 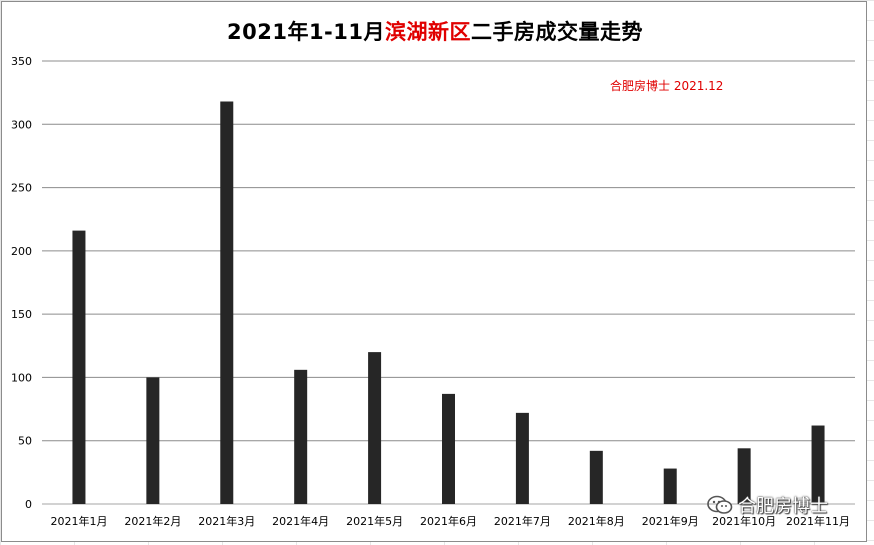 What do you see at coordinates (21, 61) in the screenshot?
I see `y-tick-label: 350` at bounding box center [21, 61].